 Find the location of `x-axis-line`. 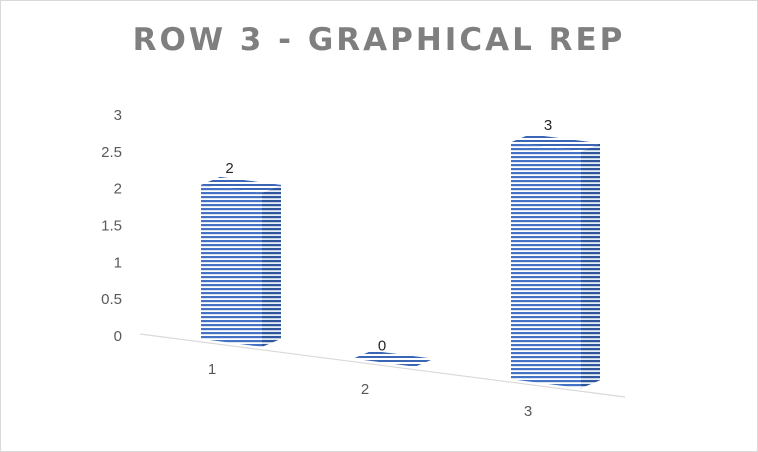

x-axis-line is located at coordinates (382, 365).